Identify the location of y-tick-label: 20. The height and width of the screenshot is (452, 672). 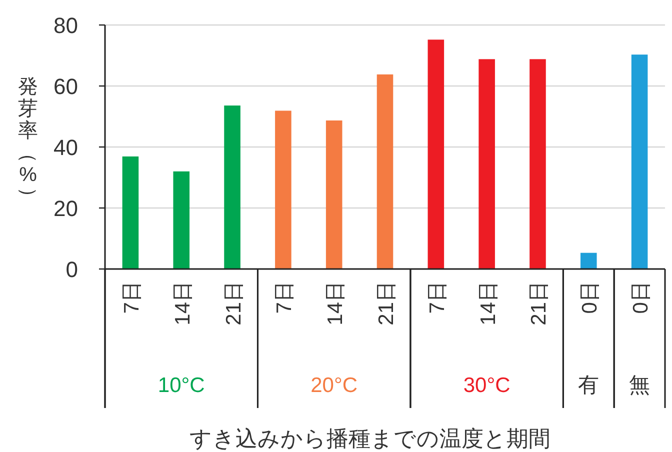
(66, 208).